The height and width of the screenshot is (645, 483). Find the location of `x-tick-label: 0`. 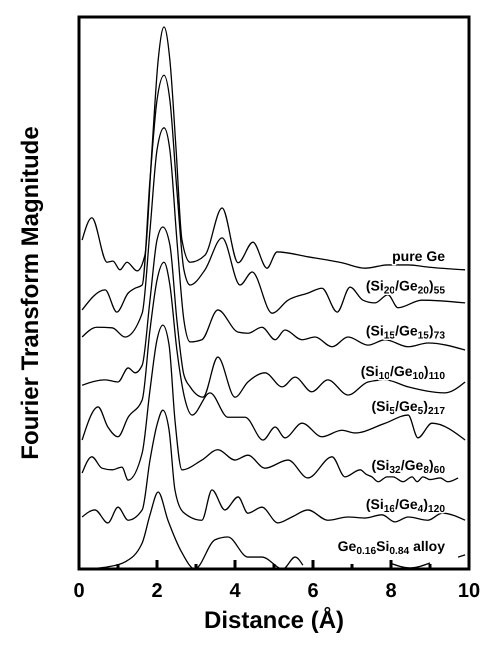

x-tick-label: 0 is located at coordinates (79, 591).